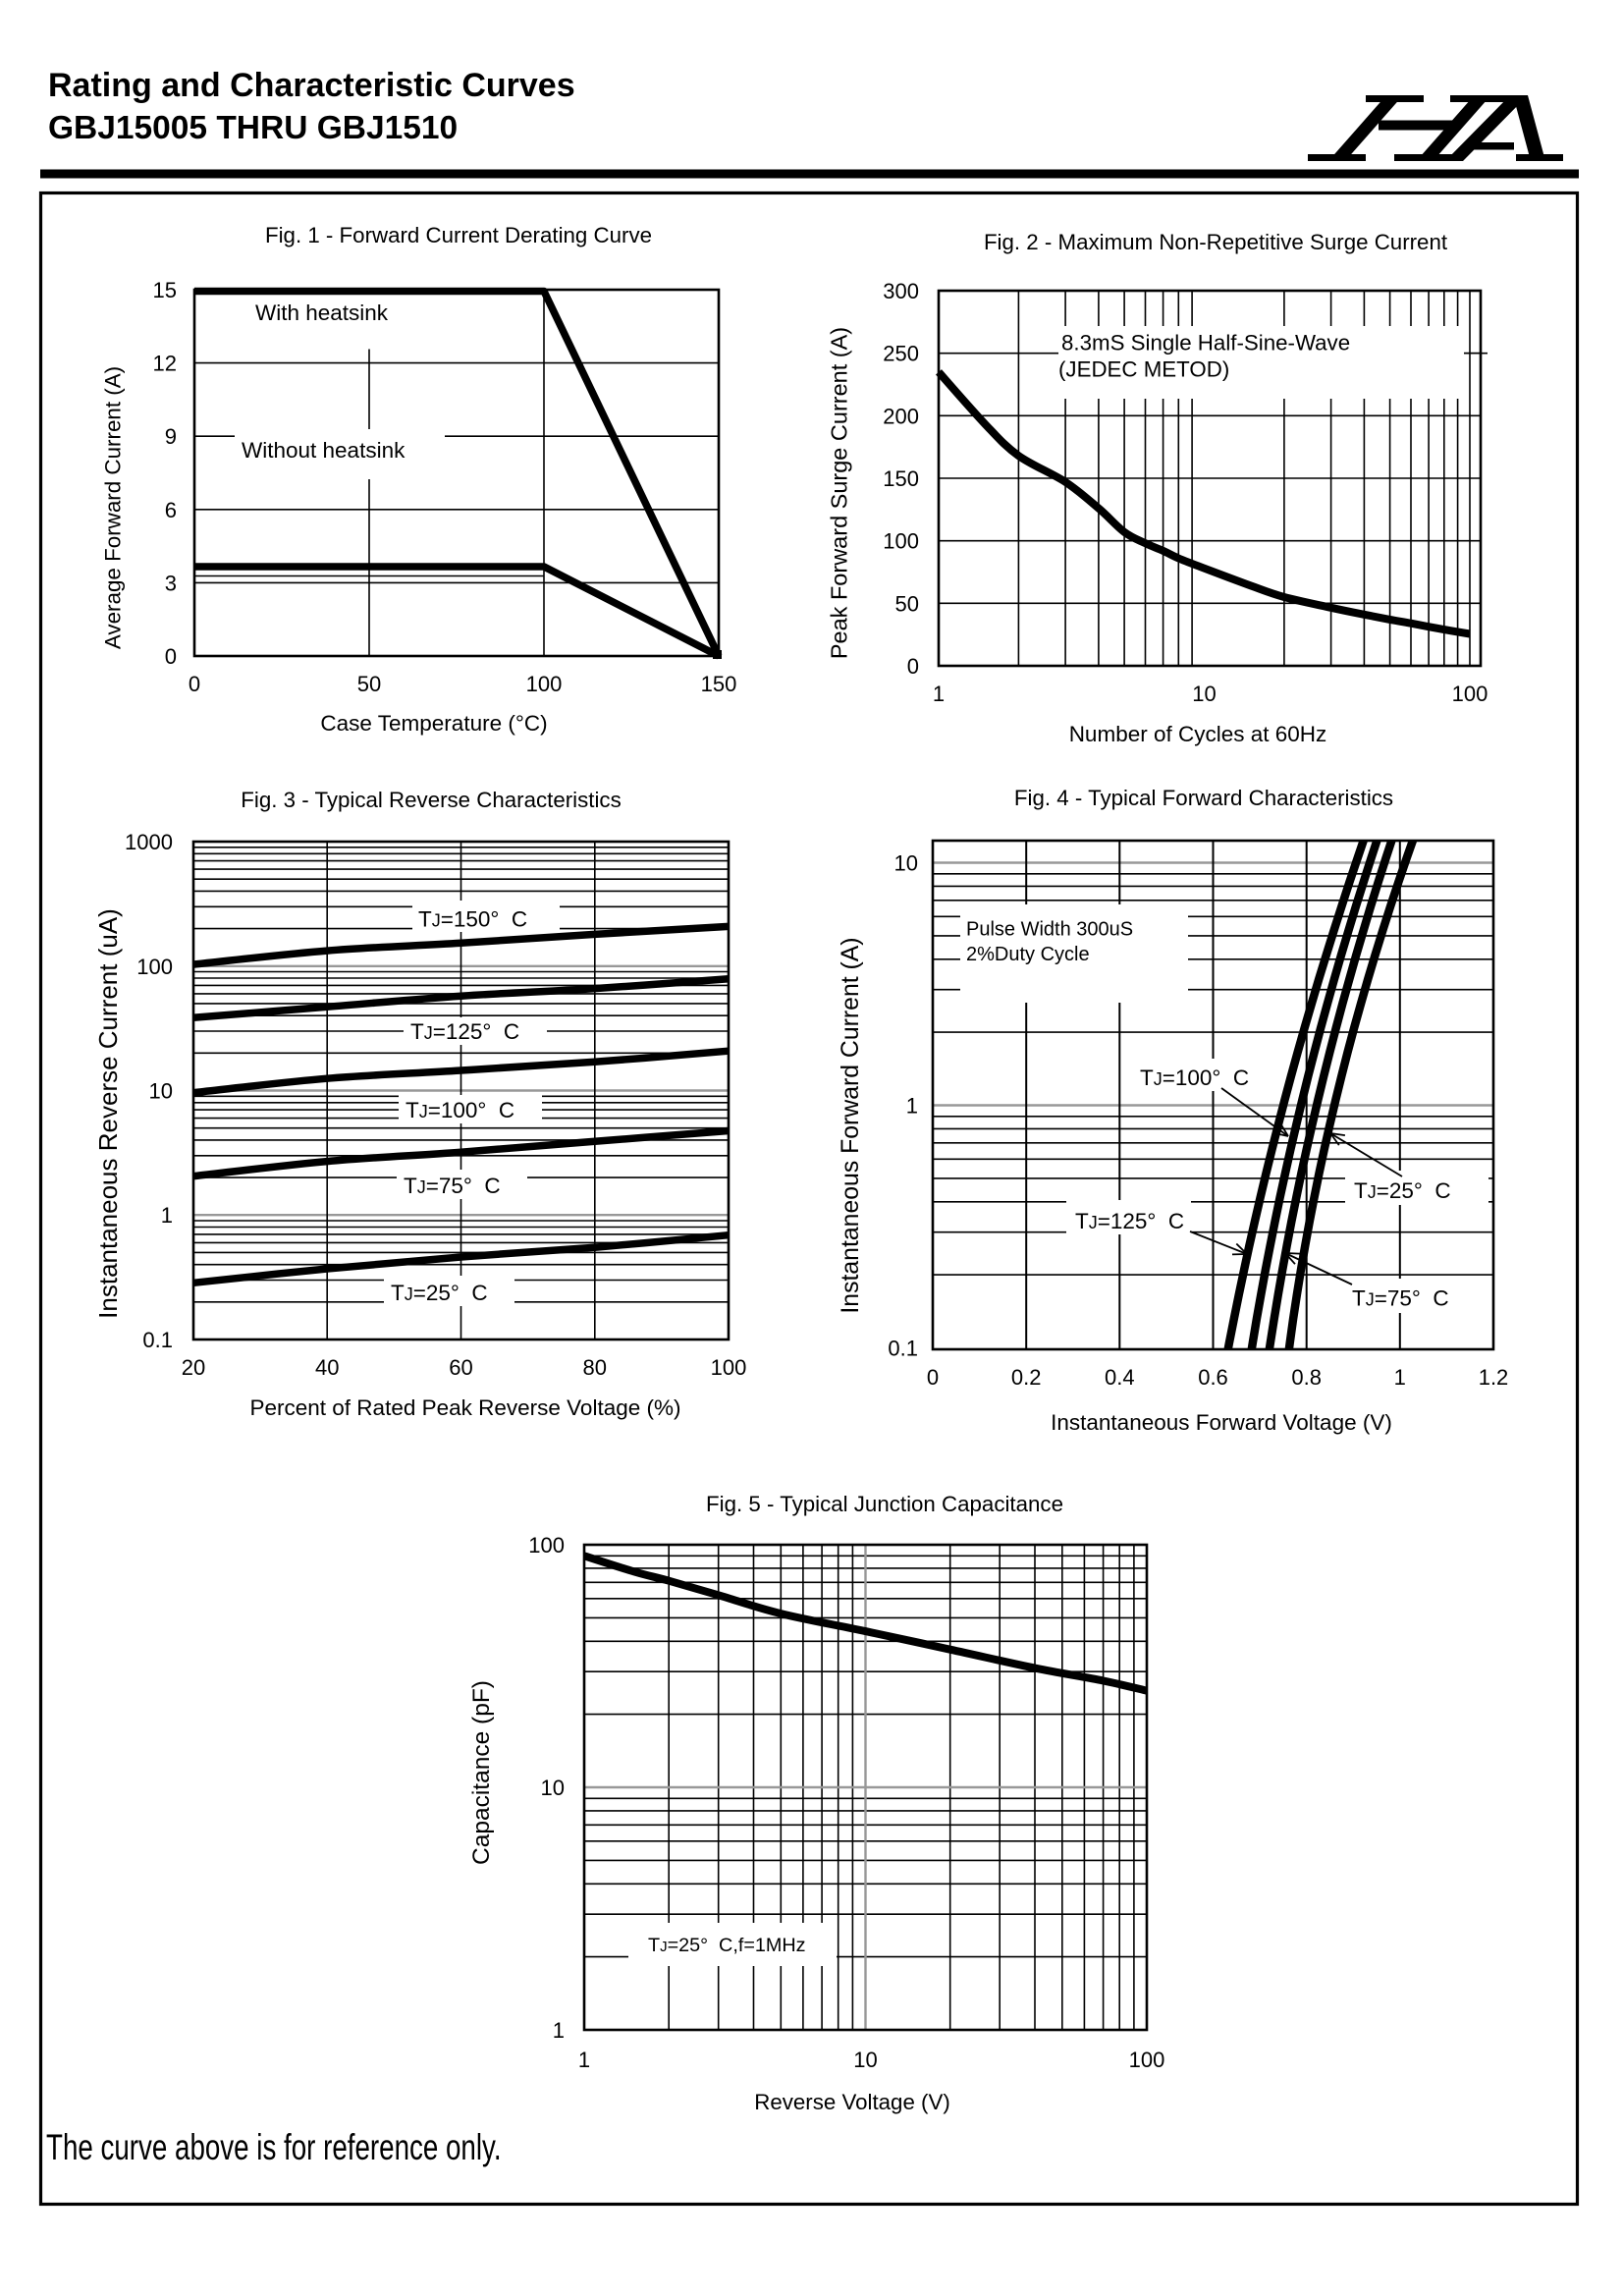 The image size is (1623, 2296). What do you see at coordinates (1213, 1377) in the screenshot?
I see `svg-text: 0.6` at bounding box center [1213, 1377].